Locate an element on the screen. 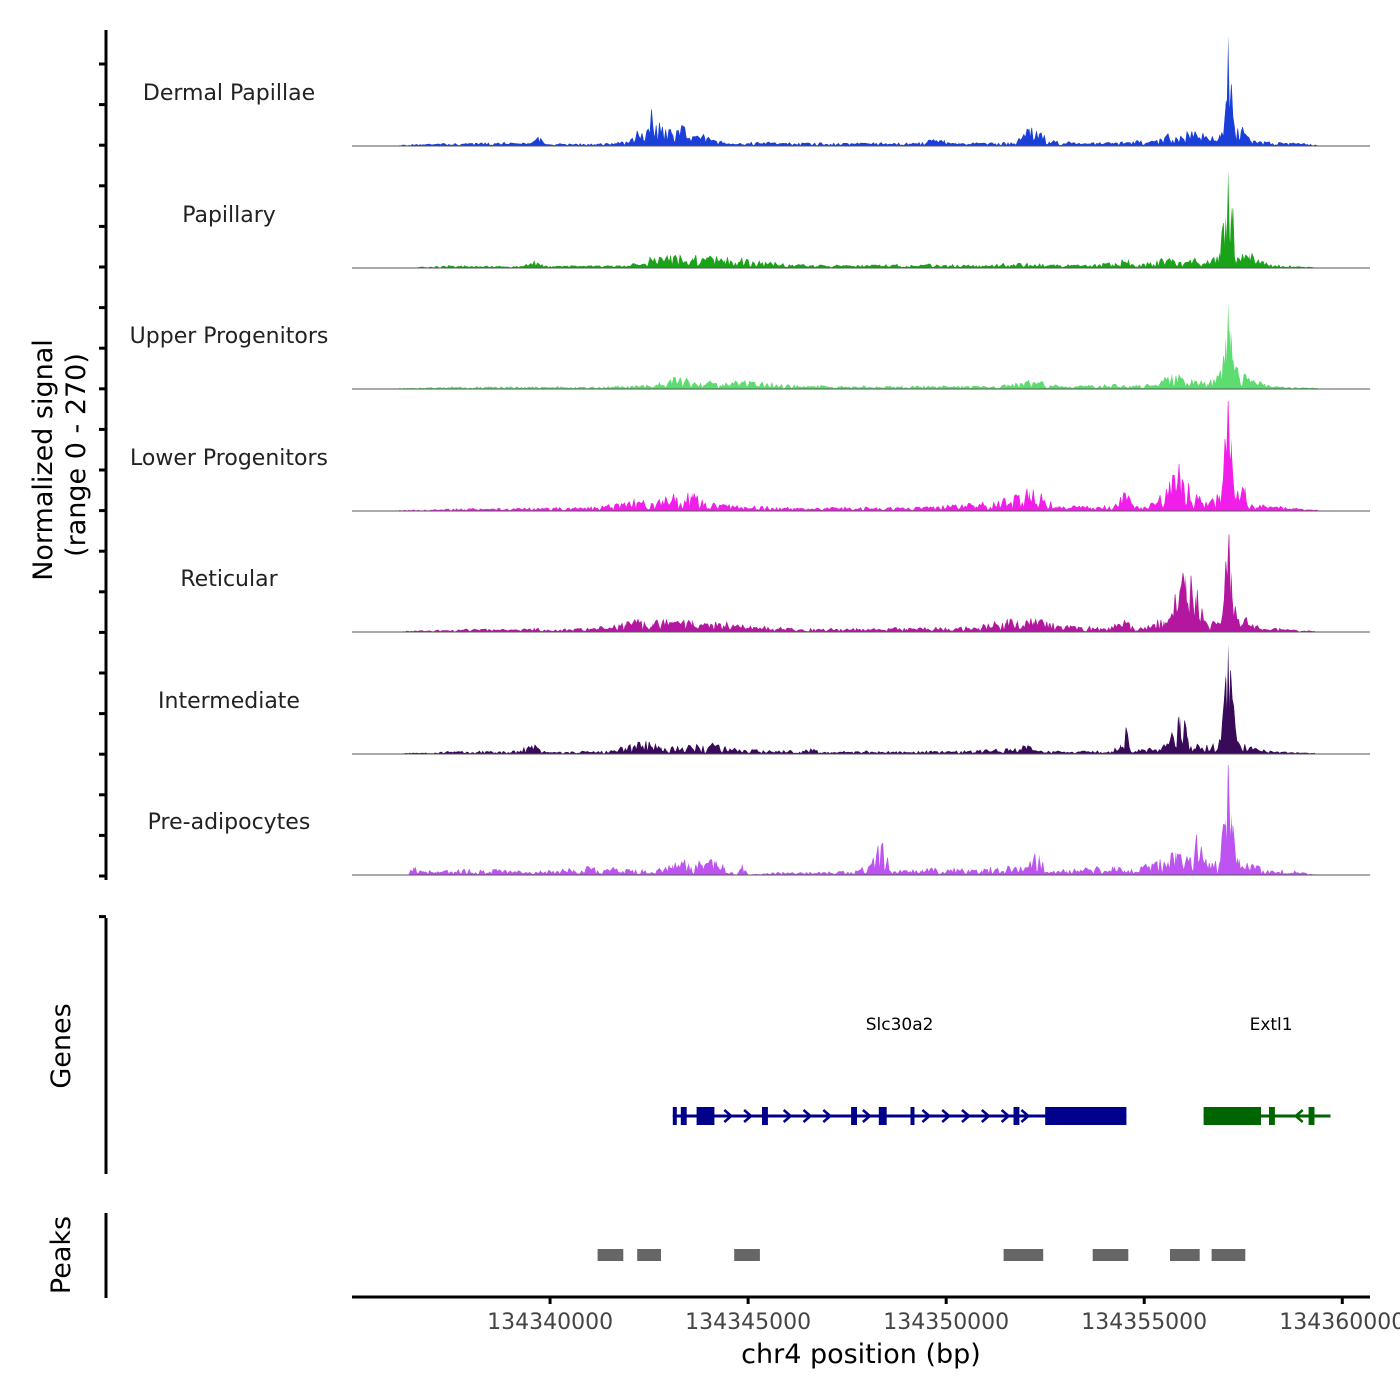  gene-label-extl1: Extl1 is located at coordinates (1271, 1025).